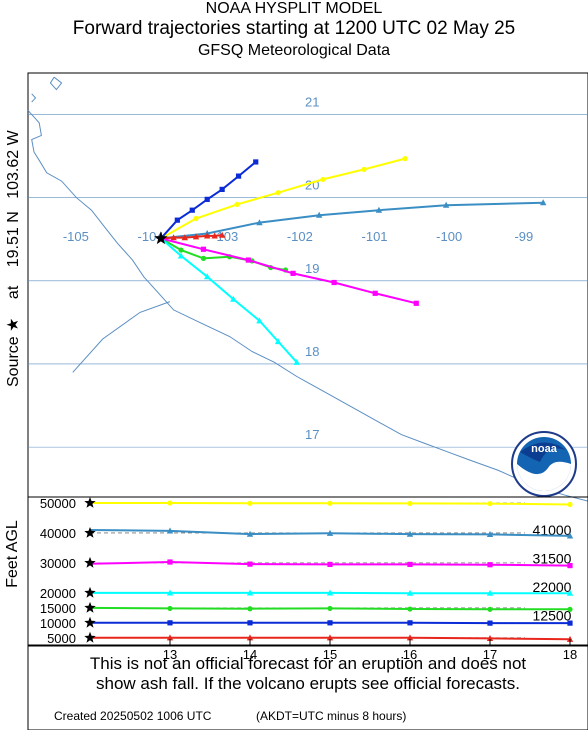 This screenshot has height=730, width=588. What do you see at coordinates (12, 554) in the screenshot?
I see `height-axis-label: Feet AGL` at bounding box center [12, 554].